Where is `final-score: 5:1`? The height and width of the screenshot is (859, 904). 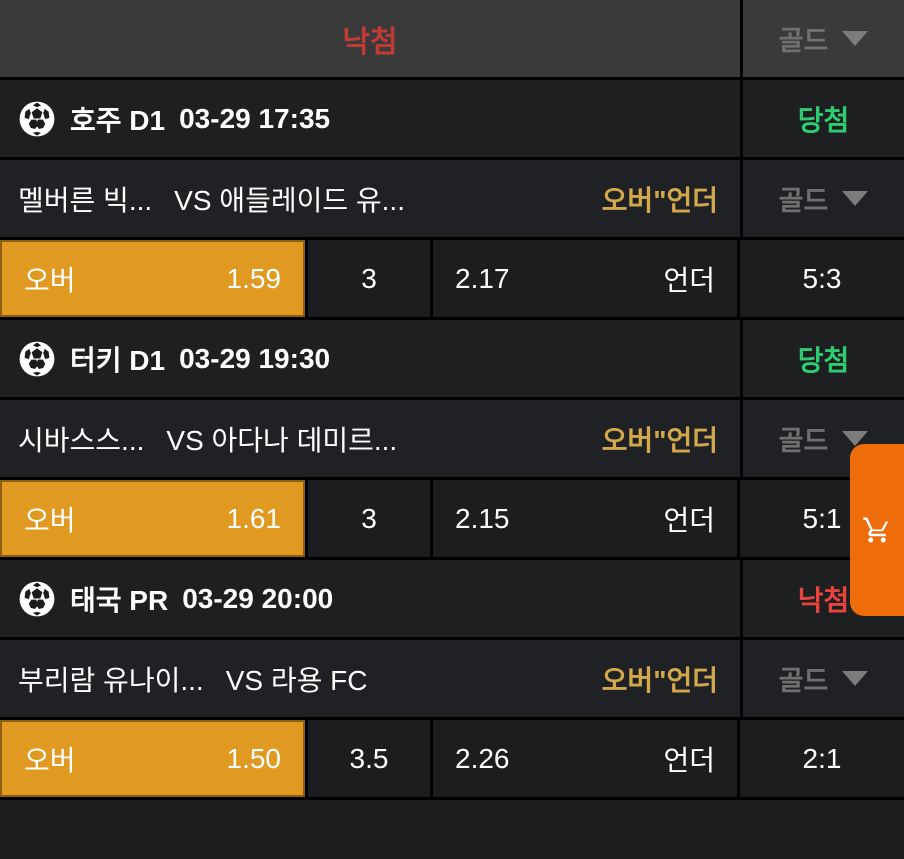 final-score: 5:1 is located at coordinates (820, 518).